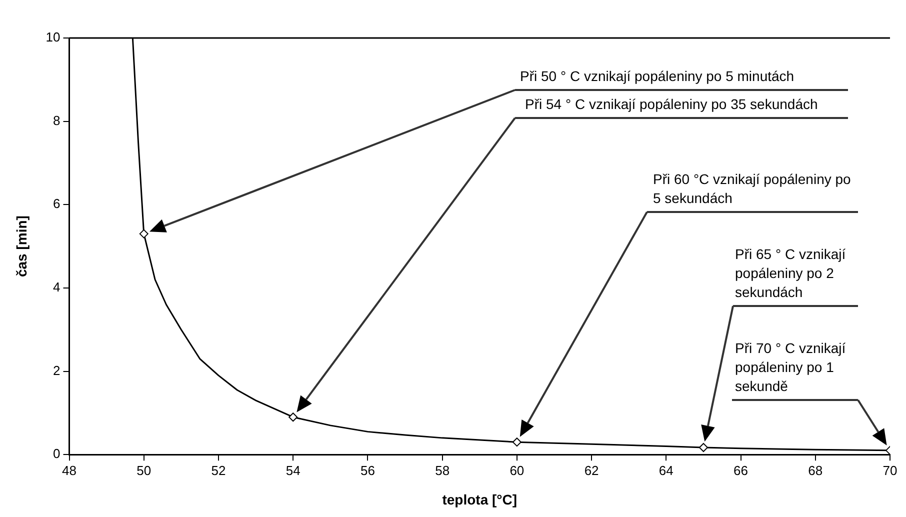 This screenshot has width=906, height=517. What do you see at coordinates (53, 37) in the screenshot?
I see `y-tick-label: 10` at bounding box center [53, 37].